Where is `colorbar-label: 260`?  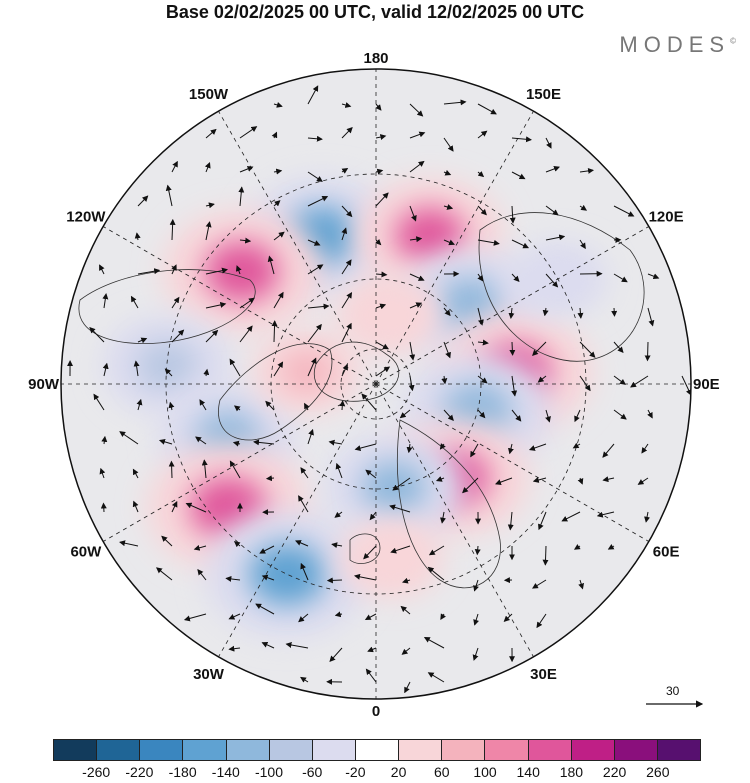
colorbar-label: 260 is located at coordinates (658, 772).